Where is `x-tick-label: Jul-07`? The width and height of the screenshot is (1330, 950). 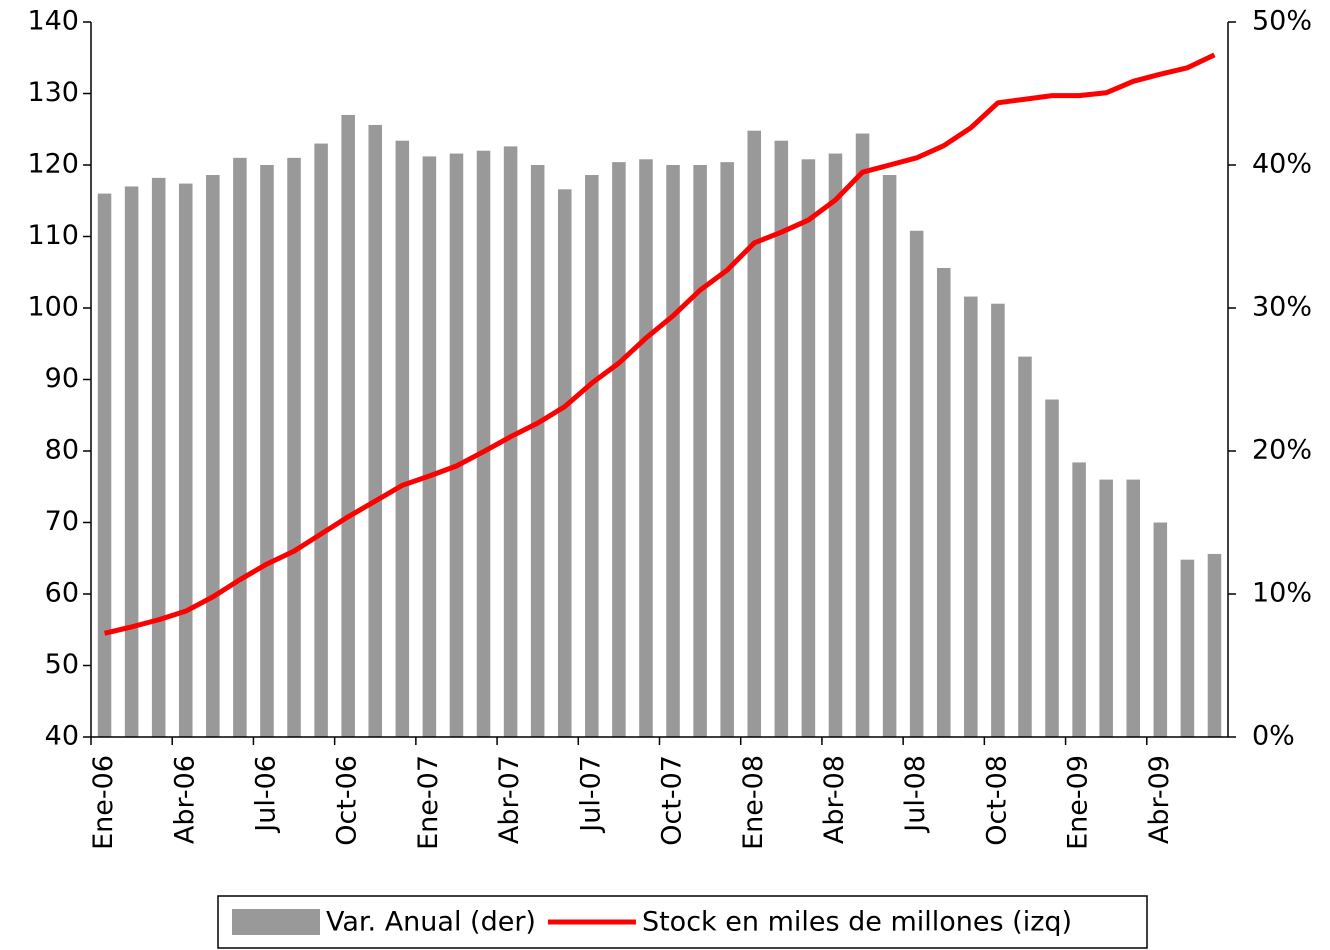
x-tick-label: Jul-07 is located at coordinates (590, 794).